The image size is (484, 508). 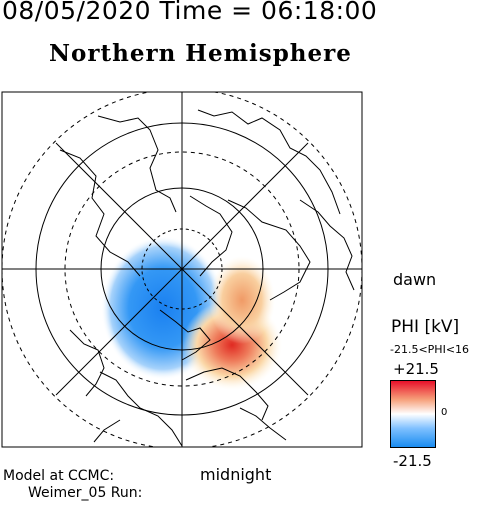 What do you see at coordinates (425, 327) in the screenshot?
I see `colorbar-title: PHI [kV]` at bounding box center [425, 327].